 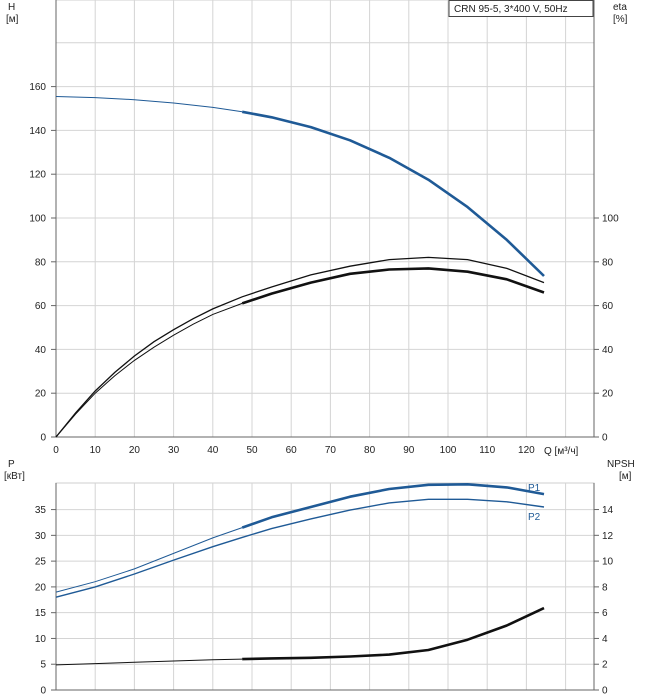 What do you see at coordinates (174, 450) in the screenshot?
I see `x-tick-label: 30` at bounding box center [174, 450].